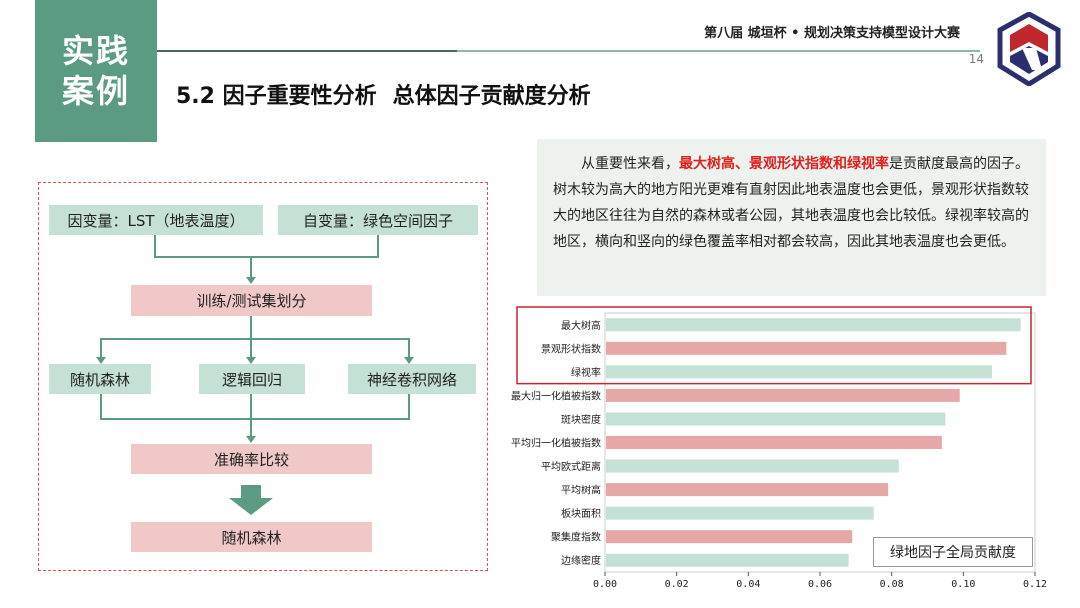  Describe the element at coordinates (630, 164) in the screenshot. I see `description-prefix: 从重要性来看，` at that location.